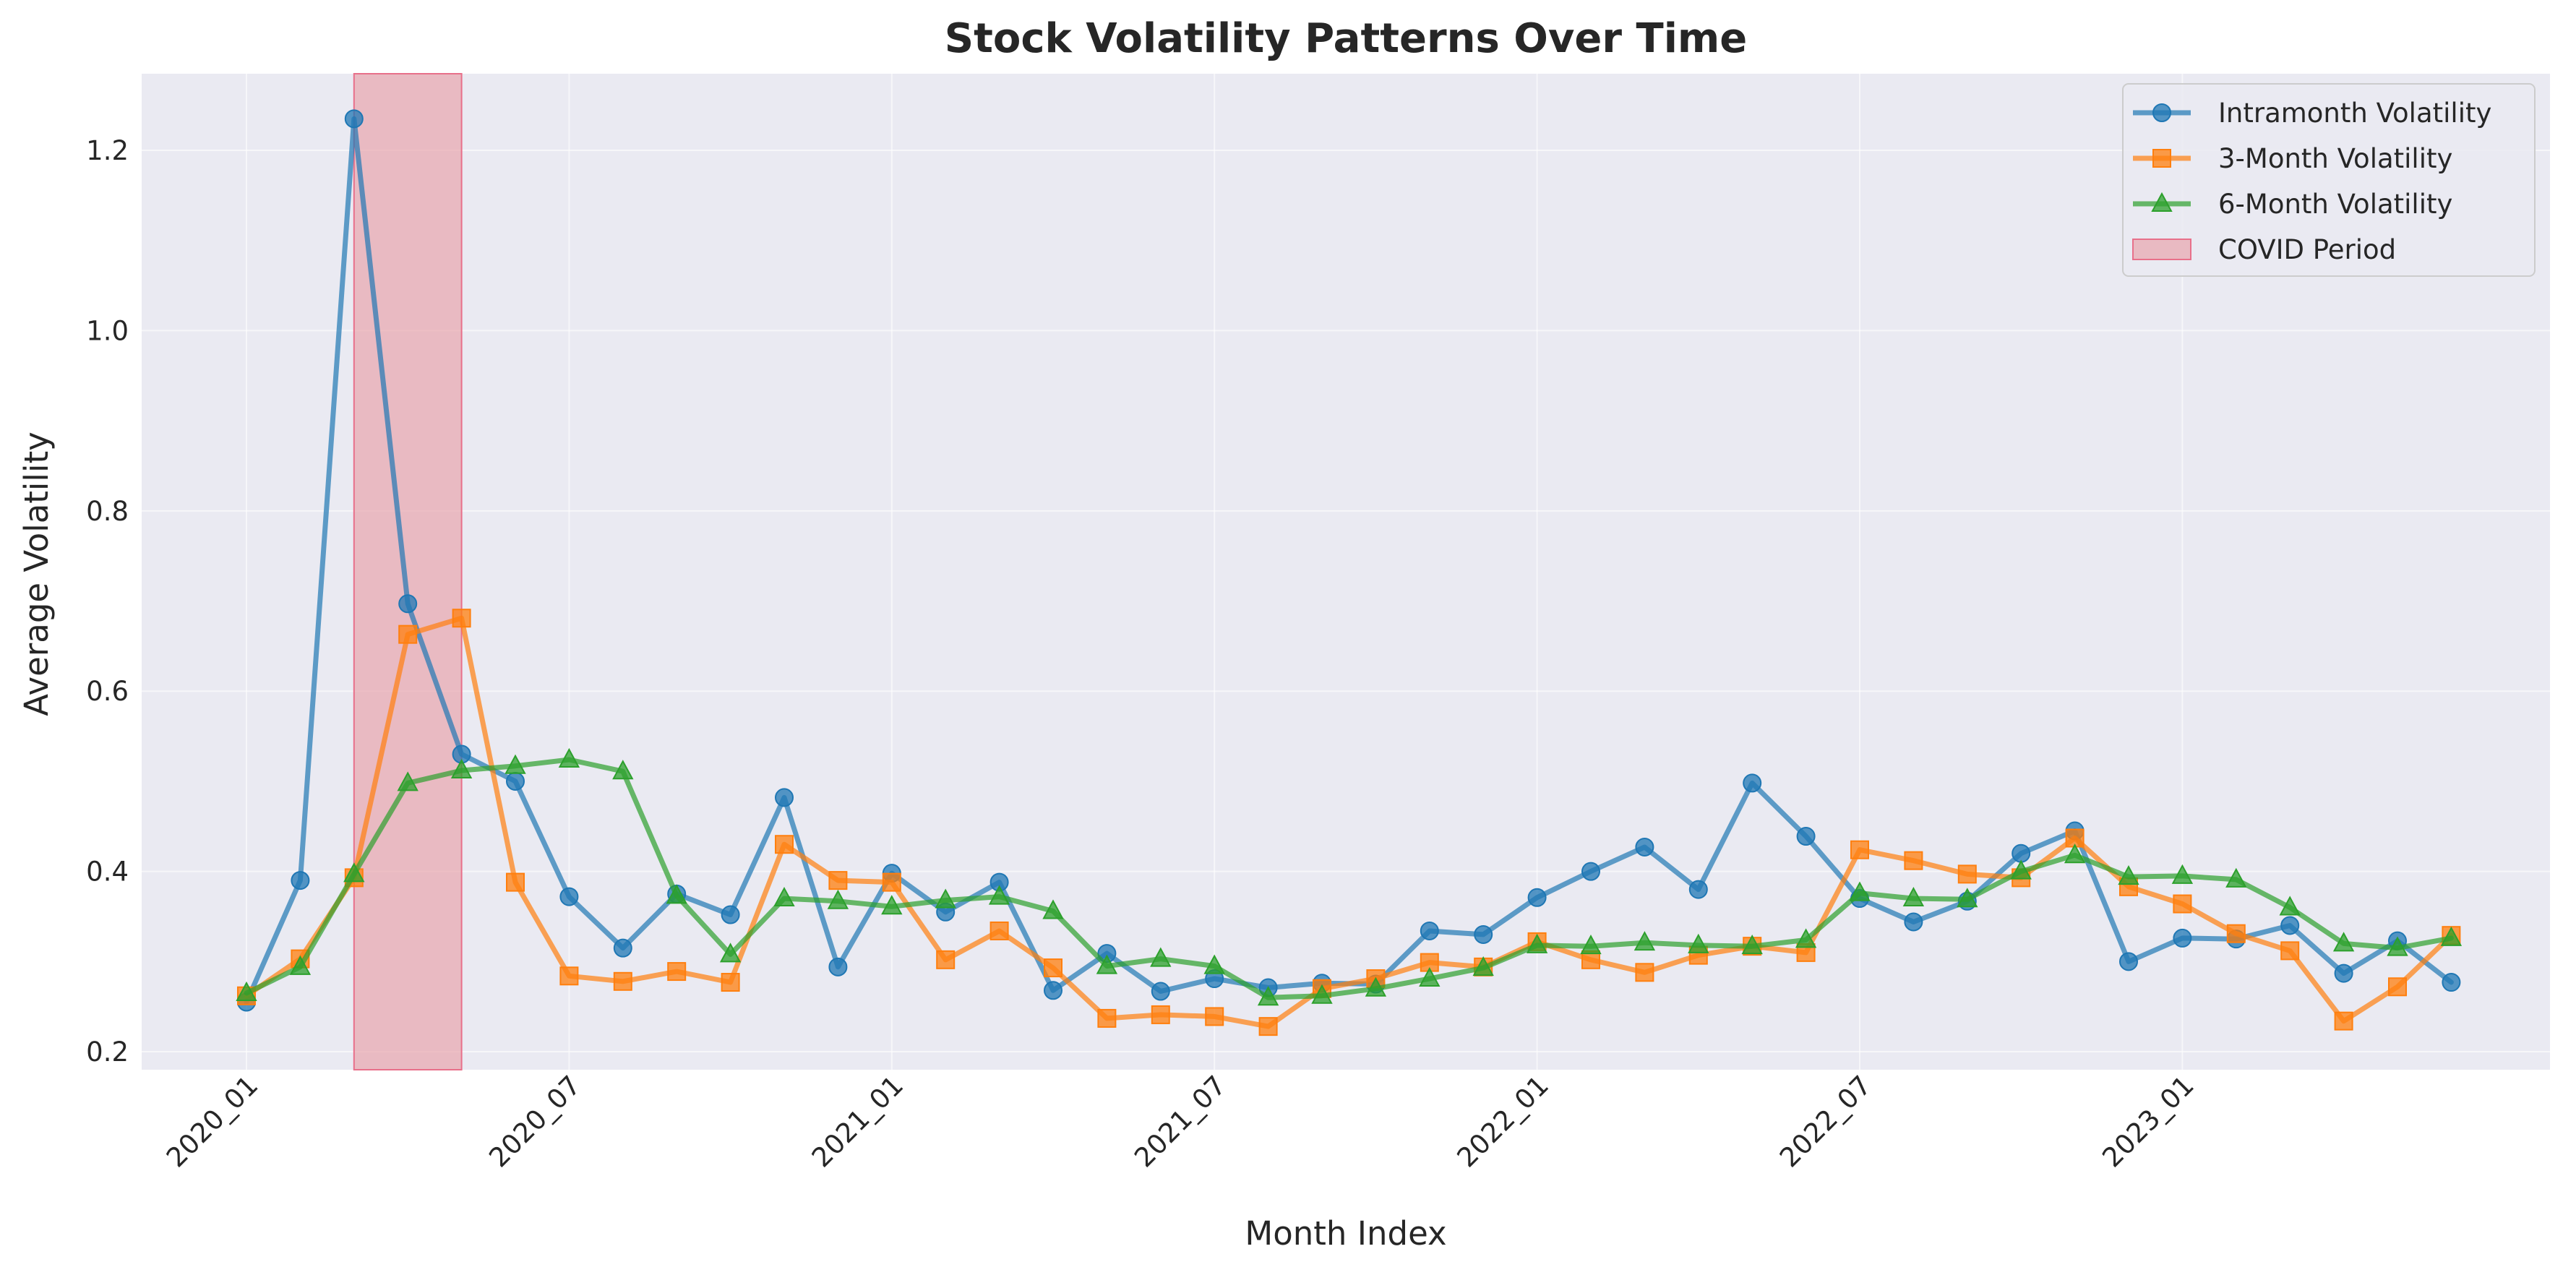 Image resolution: width=2576 pixels, height=1275 pixels. What do you see at coordinates (108, 150) in the screenshot?
I see `y-tick-label: 1.2` at bounding box center [108, 150].